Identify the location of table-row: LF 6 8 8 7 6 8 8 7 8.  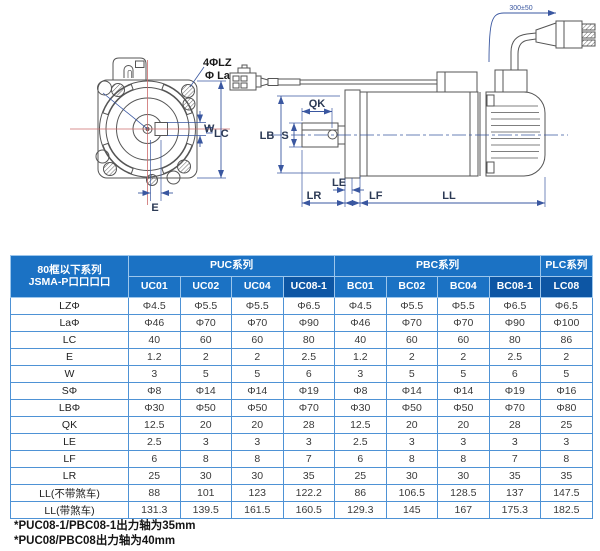
(301, 459).